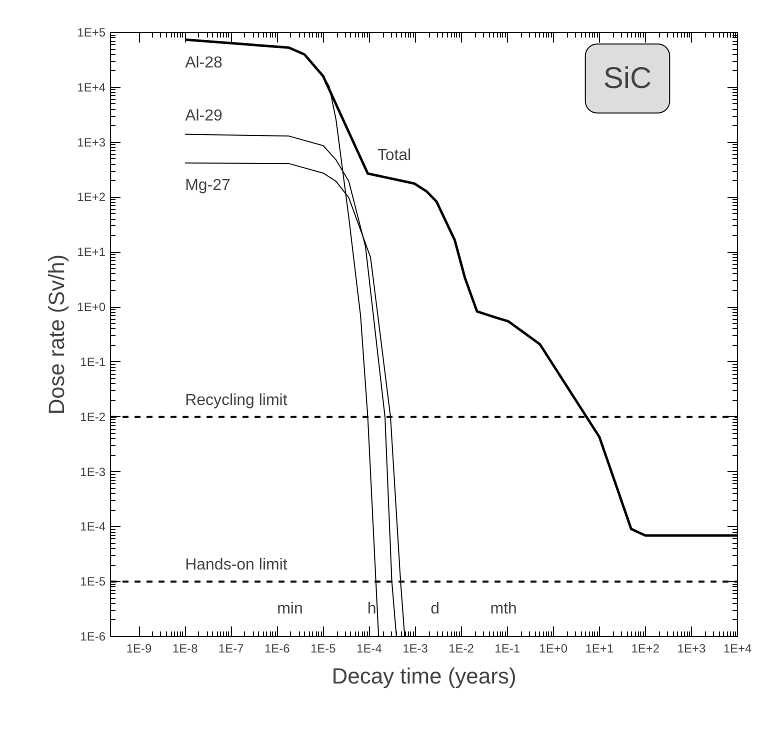 This screenshot has height=731, width=767. I want to click on y-tick-label: 1E-2, so click(93, 417).